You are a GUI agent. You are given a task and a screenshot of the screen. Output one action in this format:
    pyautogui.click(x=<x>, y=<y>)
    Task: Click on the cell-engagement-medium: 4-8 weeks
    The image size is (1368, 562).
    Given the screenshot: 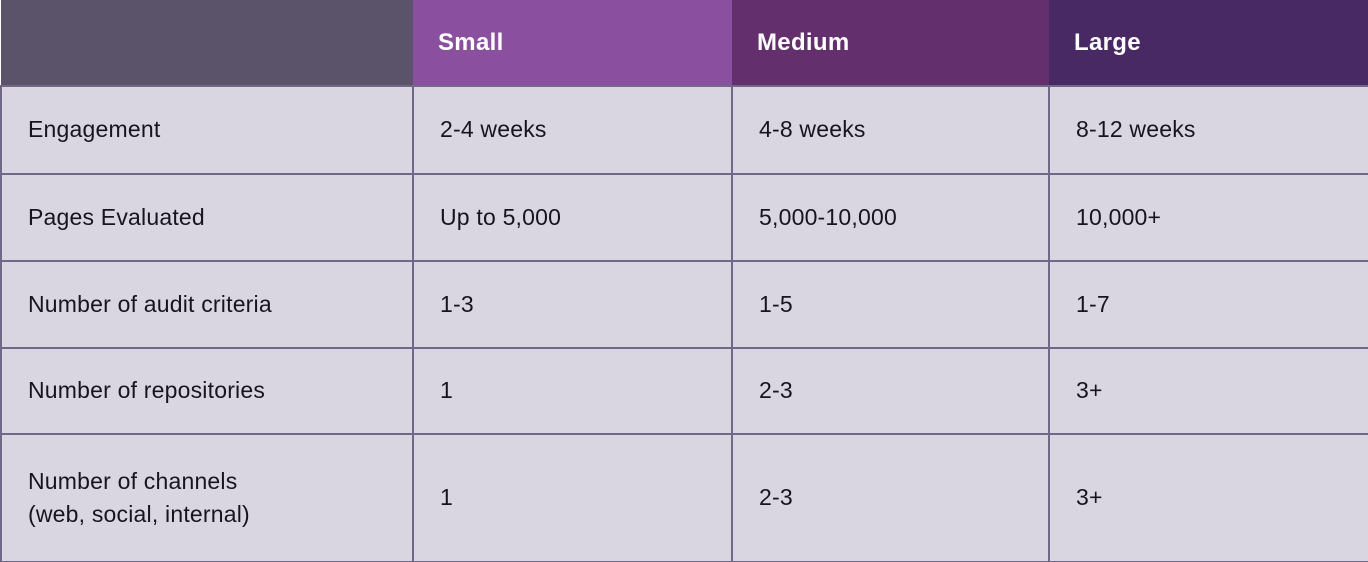 What is the action you would take?
    pyautogui.click(x=890, y=130)
    